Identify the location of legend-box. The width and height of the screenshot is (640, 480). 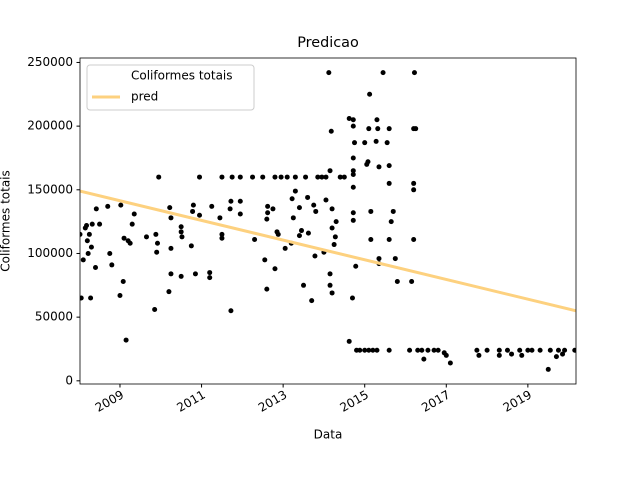
(170, 87).